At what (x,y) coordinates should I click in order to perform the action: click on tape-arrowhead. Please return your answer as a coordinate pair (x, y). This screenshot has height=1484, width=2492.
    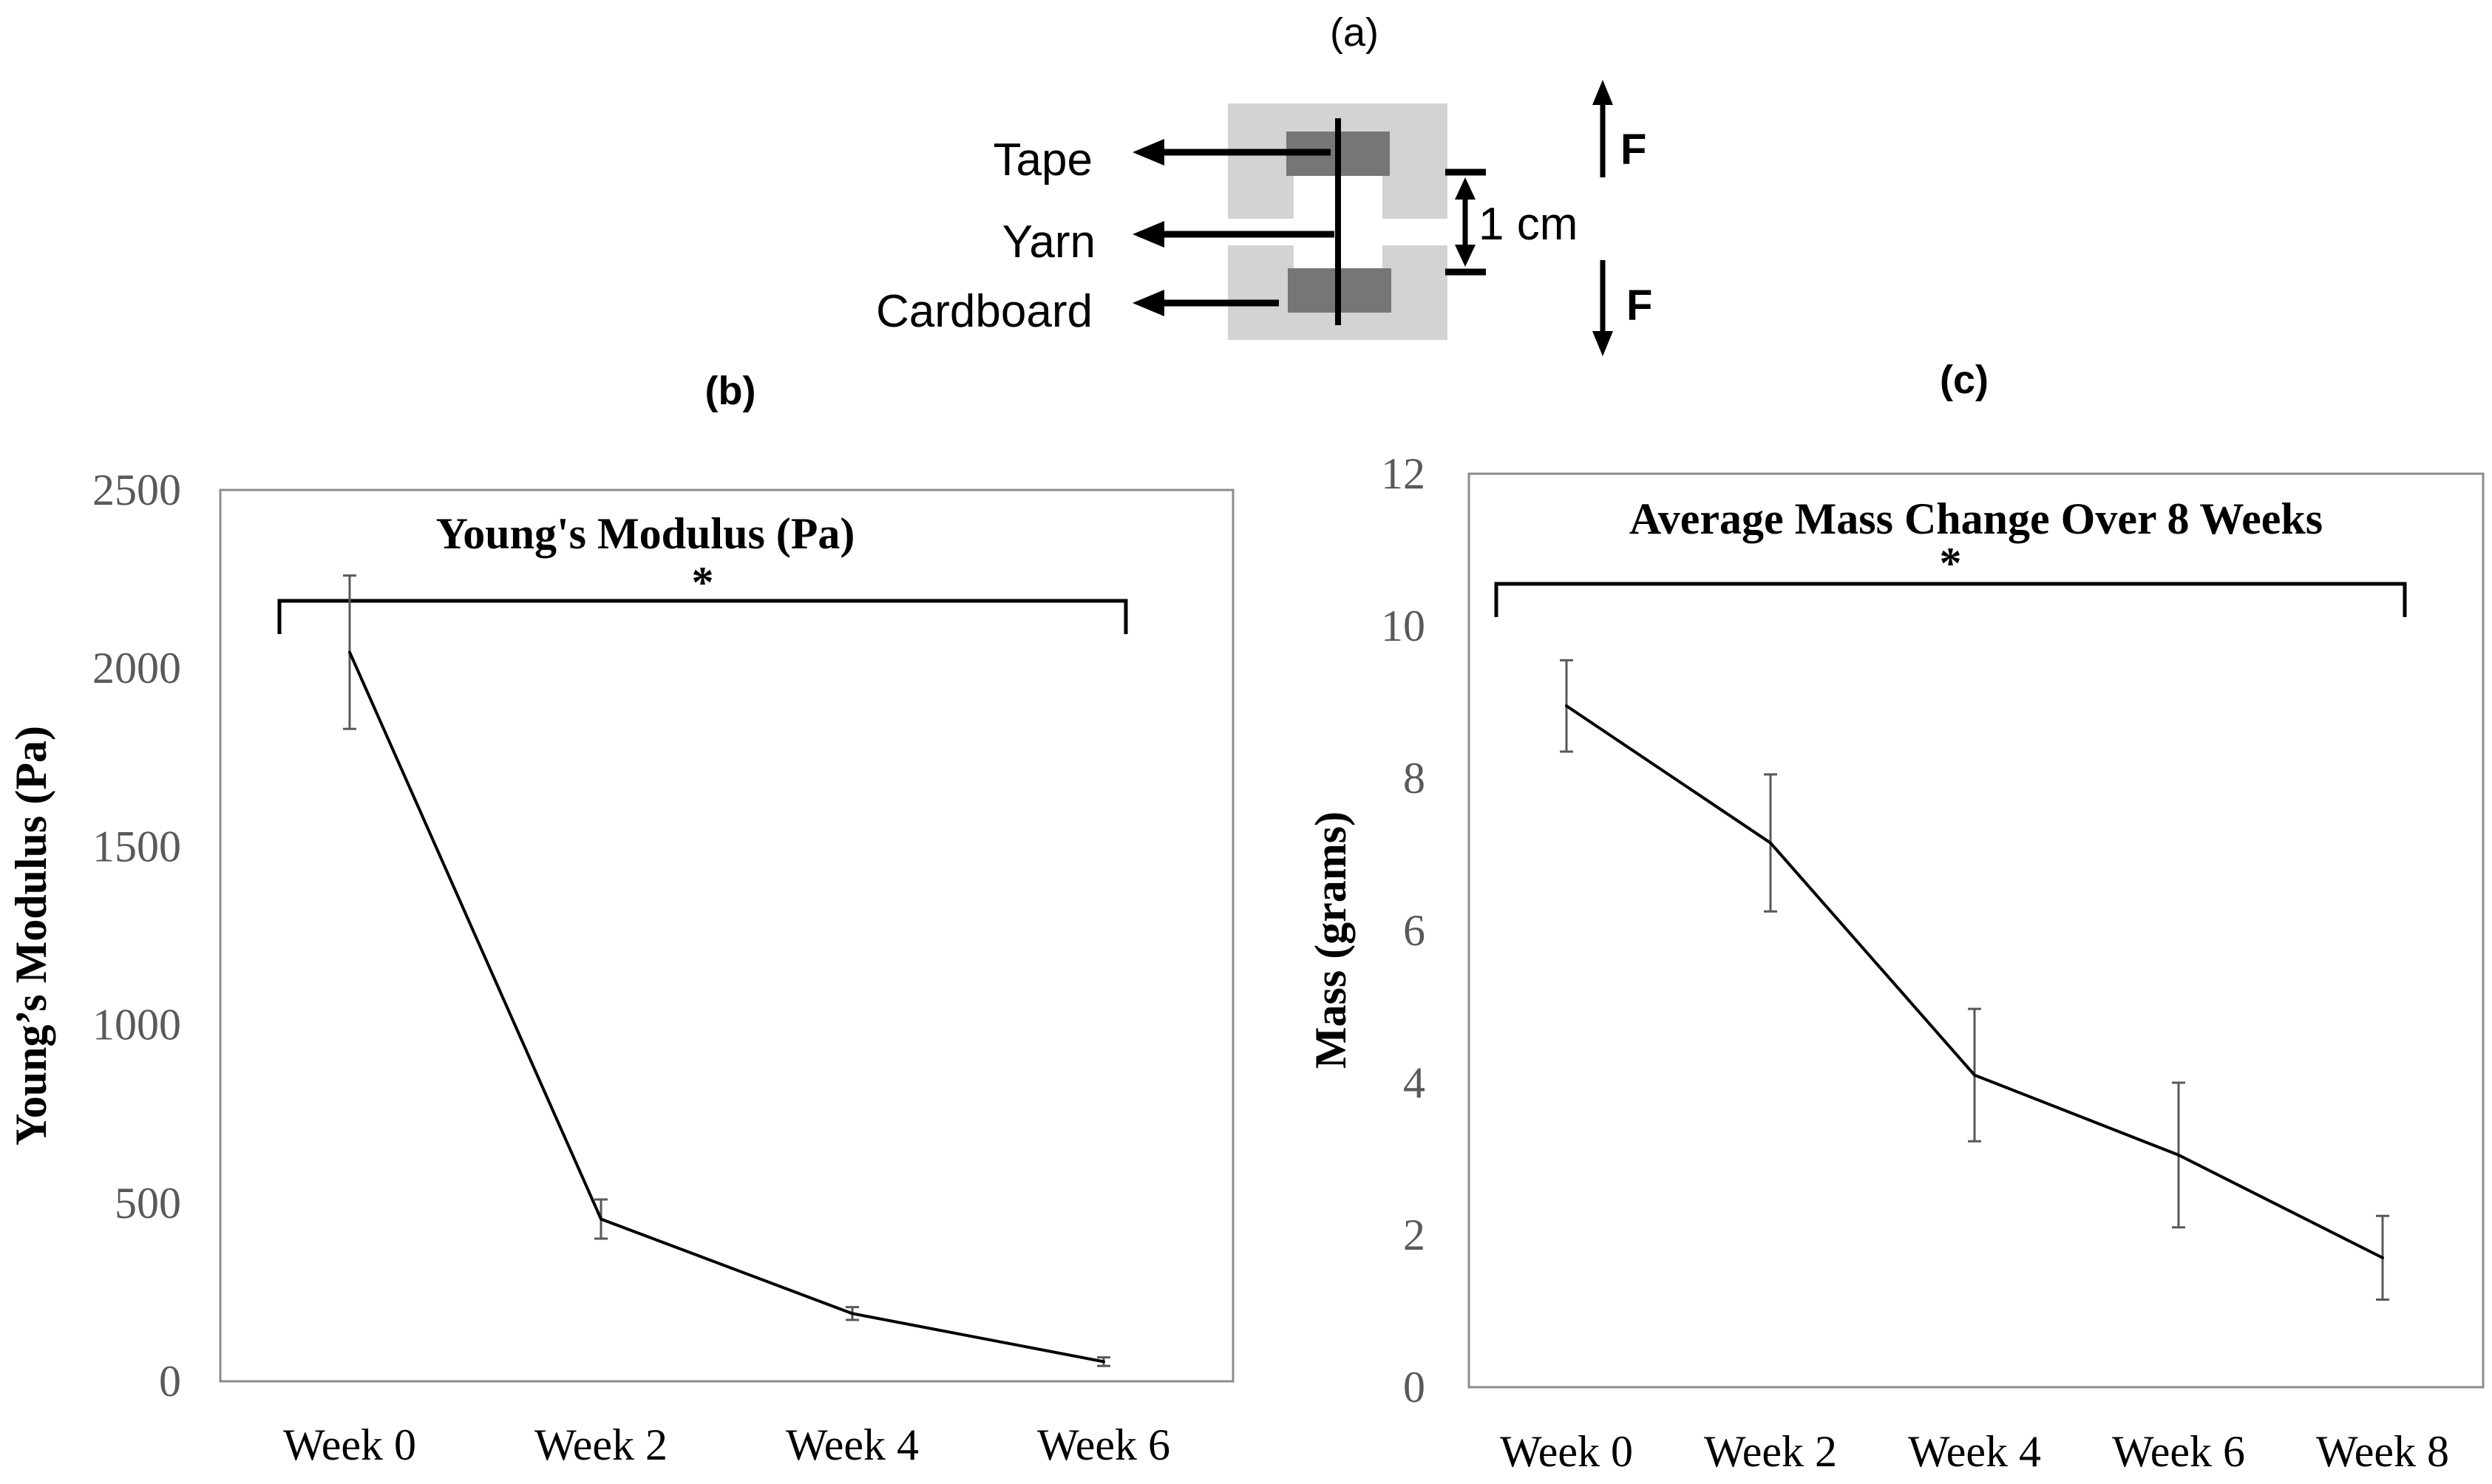
    Looking at the image, I should click on (1148, 152).